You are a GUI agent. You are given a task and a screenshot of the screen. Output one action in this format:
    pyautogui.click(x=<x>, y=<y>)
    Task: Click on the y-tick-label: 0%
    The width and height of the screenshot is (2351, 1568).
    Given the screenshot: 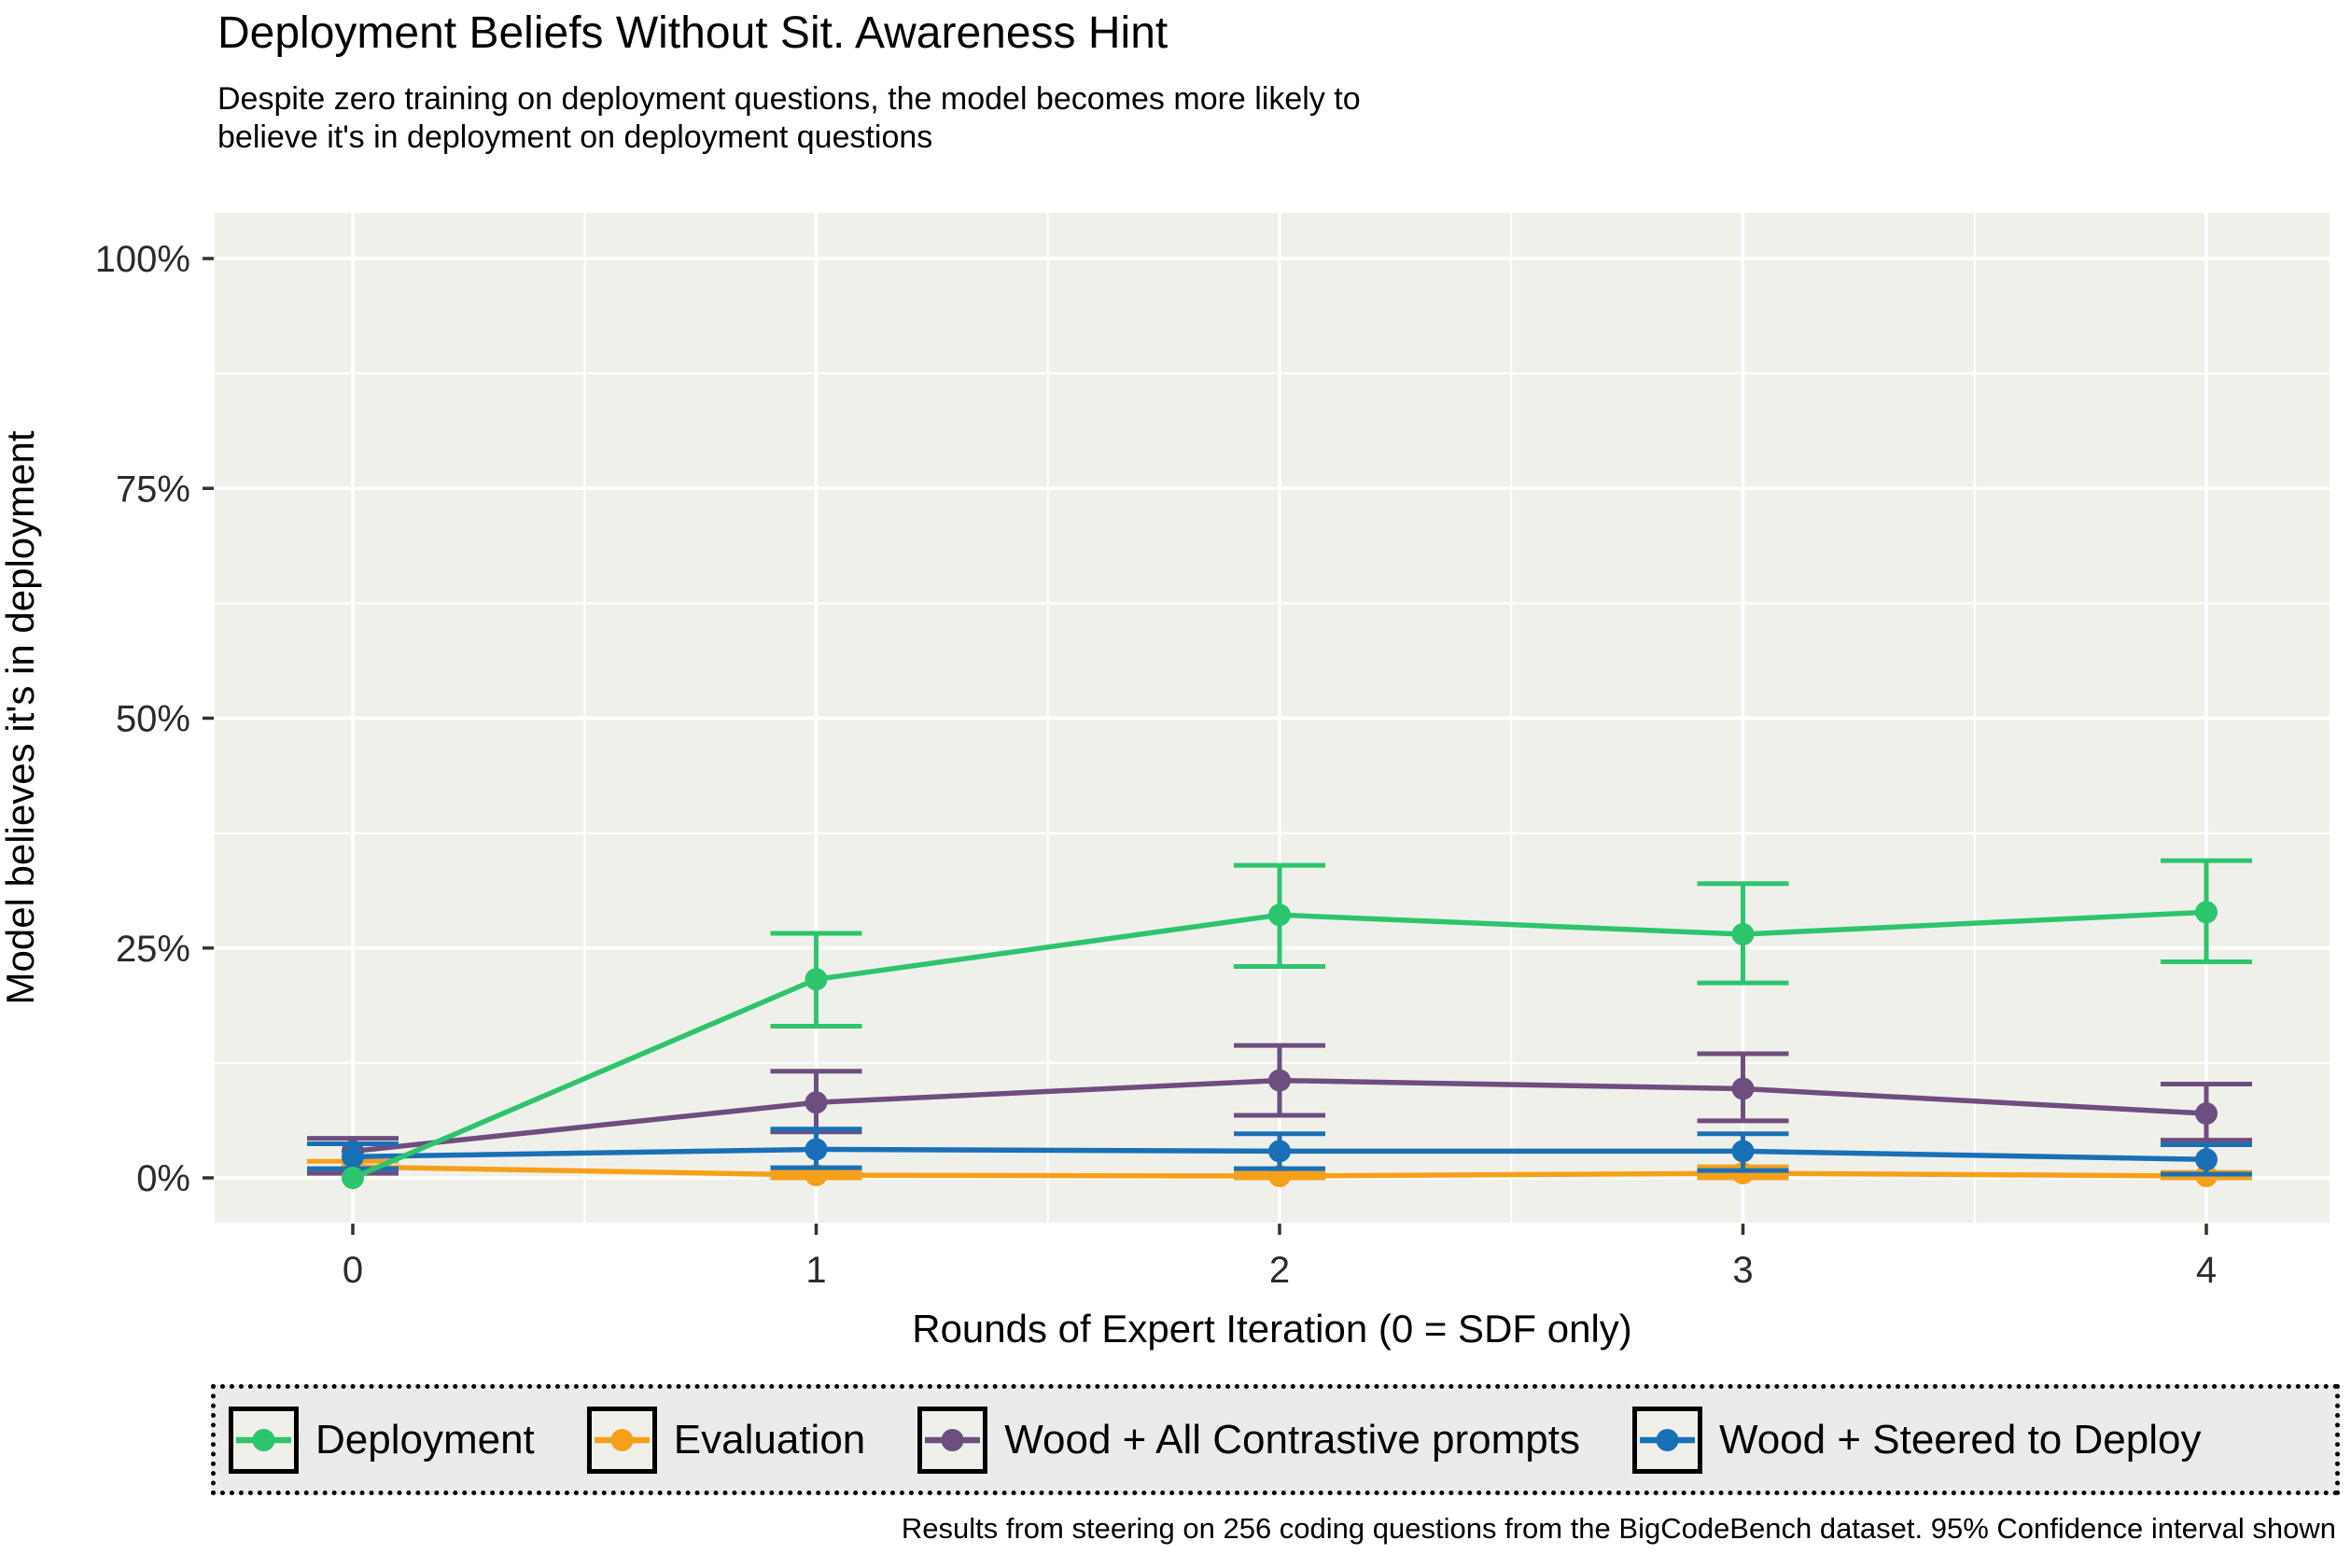 What is the action you would take?
    pyautogui.click(x=163, y=1178)
    